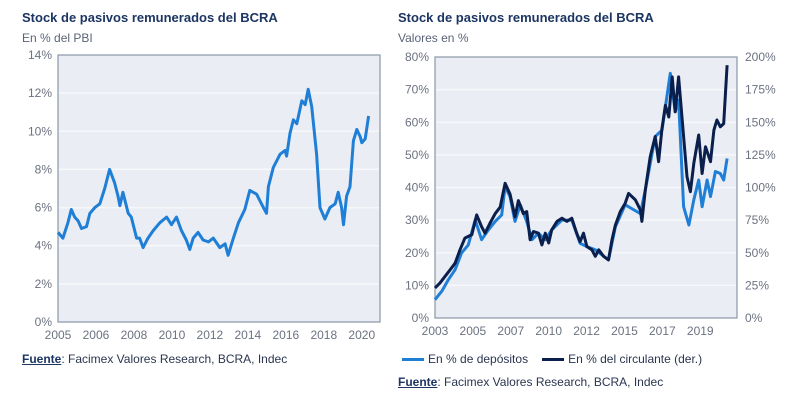  I want to click on right-chart-title: Stock de pasivos remunerados del BCRA, so click(526, 17).